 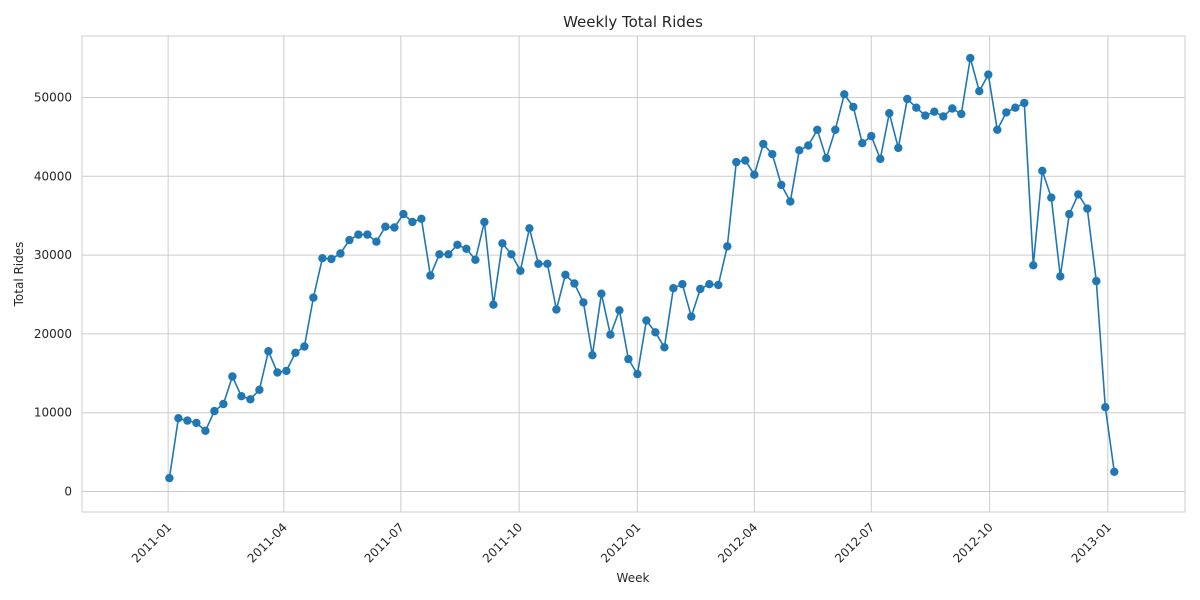 What do you see at coordinates (1091, 542) in the screenshot?
I see `x-tick-label: 2013-01` at bounding box center [1091, 542].